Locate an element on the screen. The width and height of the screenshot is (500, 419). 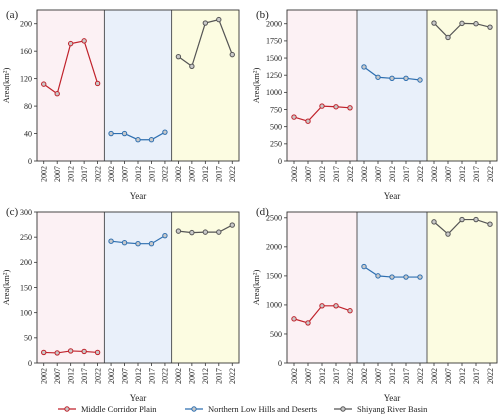
panel-label: (d) is located at coordinates (262, 212).